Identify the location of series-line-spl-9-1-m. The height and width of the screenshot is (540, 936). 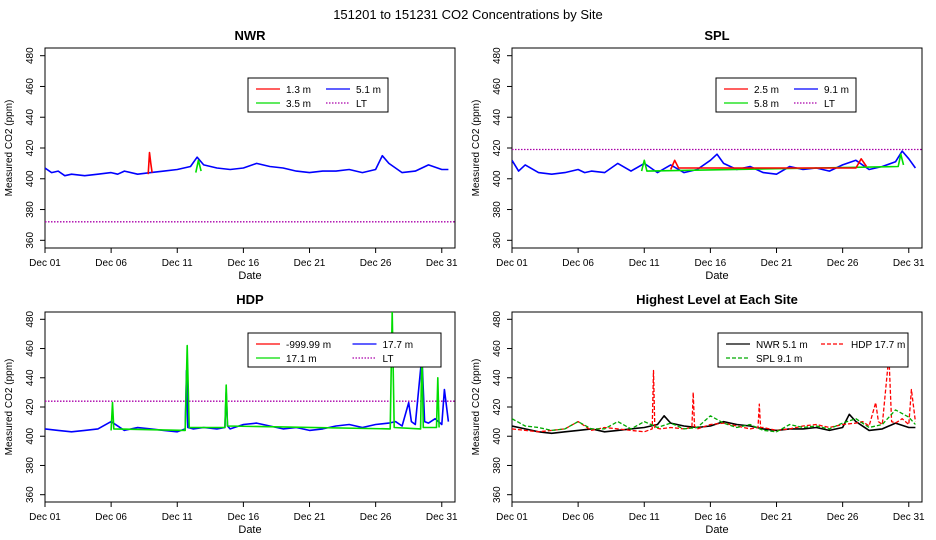
(714, 421).